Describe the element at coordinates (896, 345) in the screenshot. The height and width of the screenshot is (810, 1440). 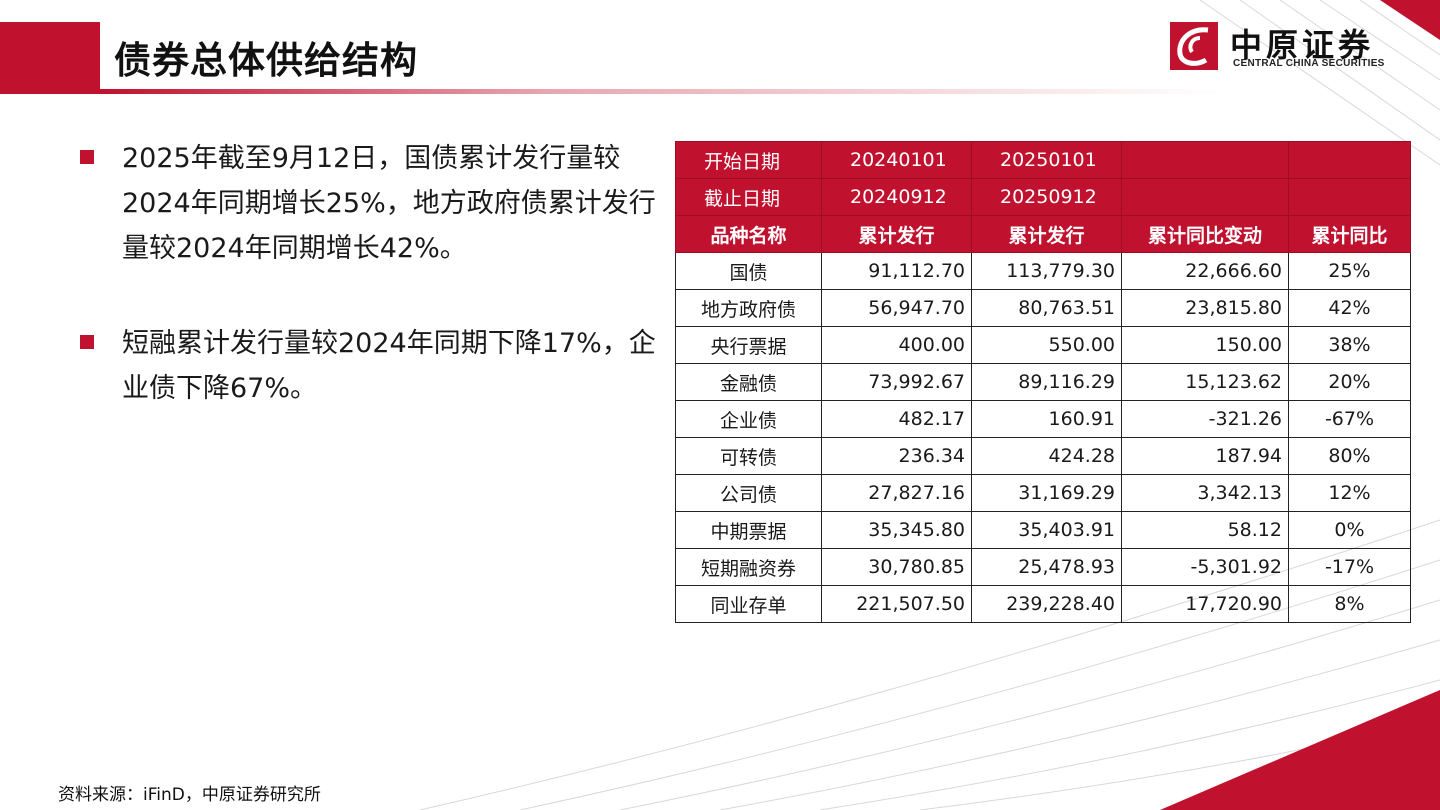
I see `issuance-2024: 400.00` at that location.